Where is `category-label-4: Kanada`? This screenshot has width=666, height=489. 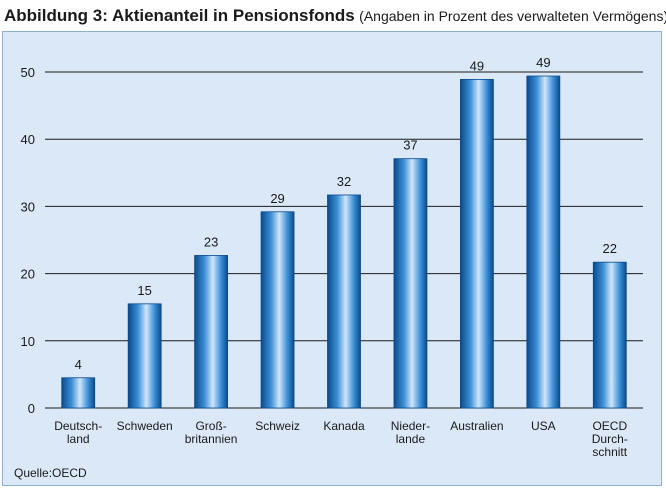
category-label-4: Kanada is located at coordinates (344, 426).